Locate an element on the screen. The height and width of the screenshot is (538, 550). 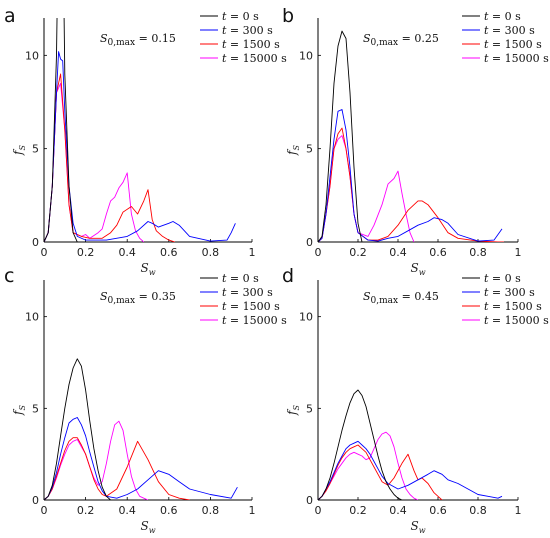
annotation: S0,max = 0.45 is located at coordinates (401, 298).